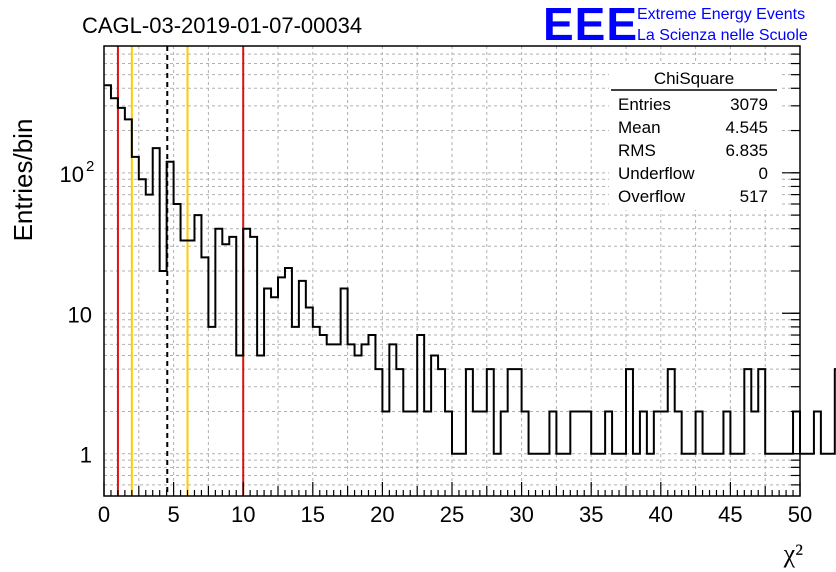 The width and height of the screenshot is (836, 572). I want to click on x-tick-label: 15, so click(313, 514).